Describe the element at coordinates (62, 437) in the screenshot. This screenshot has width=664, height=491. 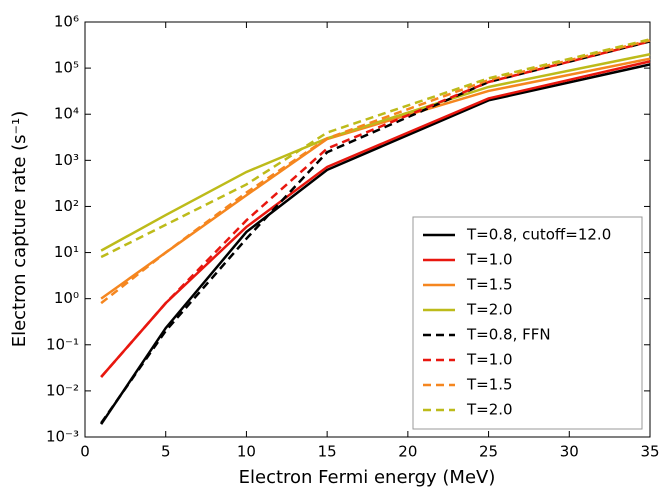
I see `y-tick-label: 10⁻³` at that location.